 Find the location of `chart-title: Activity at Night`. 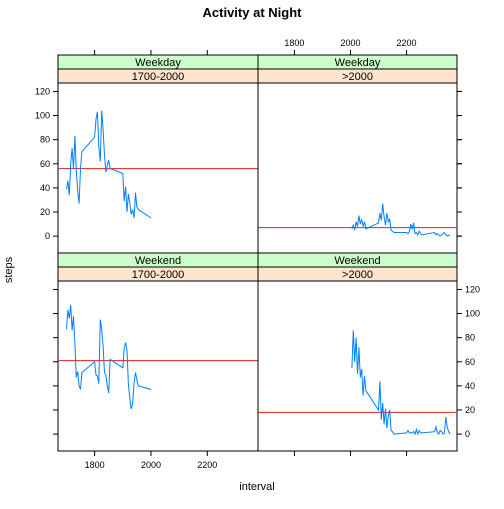

chart-title: Activity at Night is located at coordinates (253, 12).